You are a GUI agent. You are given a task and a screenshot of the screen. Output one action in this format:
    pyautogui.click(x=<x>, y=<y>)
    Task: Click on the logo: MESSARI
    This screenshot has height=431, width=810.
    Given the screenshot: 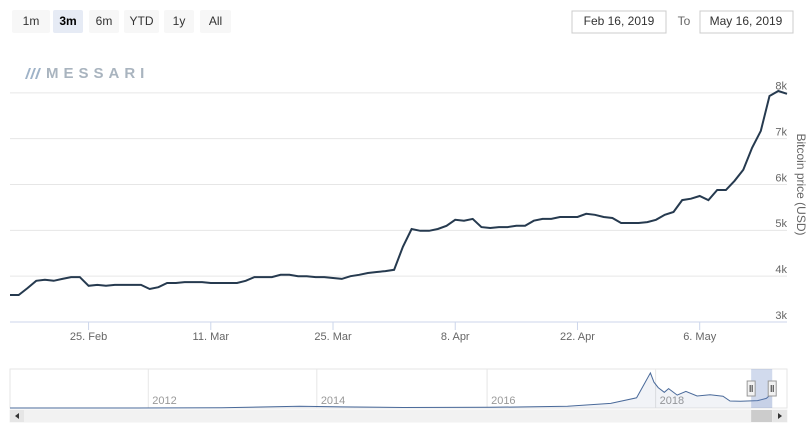 What is the action you would take?
    pyautogui.click(x=87, y=73)
    